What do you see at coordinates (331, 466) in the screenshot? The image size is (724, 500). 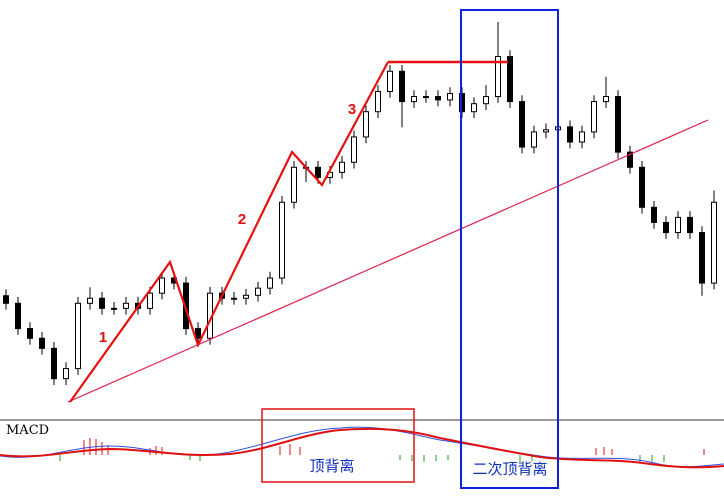 I see `divergence-label: 顶背离` at bounding box center [331, 466].